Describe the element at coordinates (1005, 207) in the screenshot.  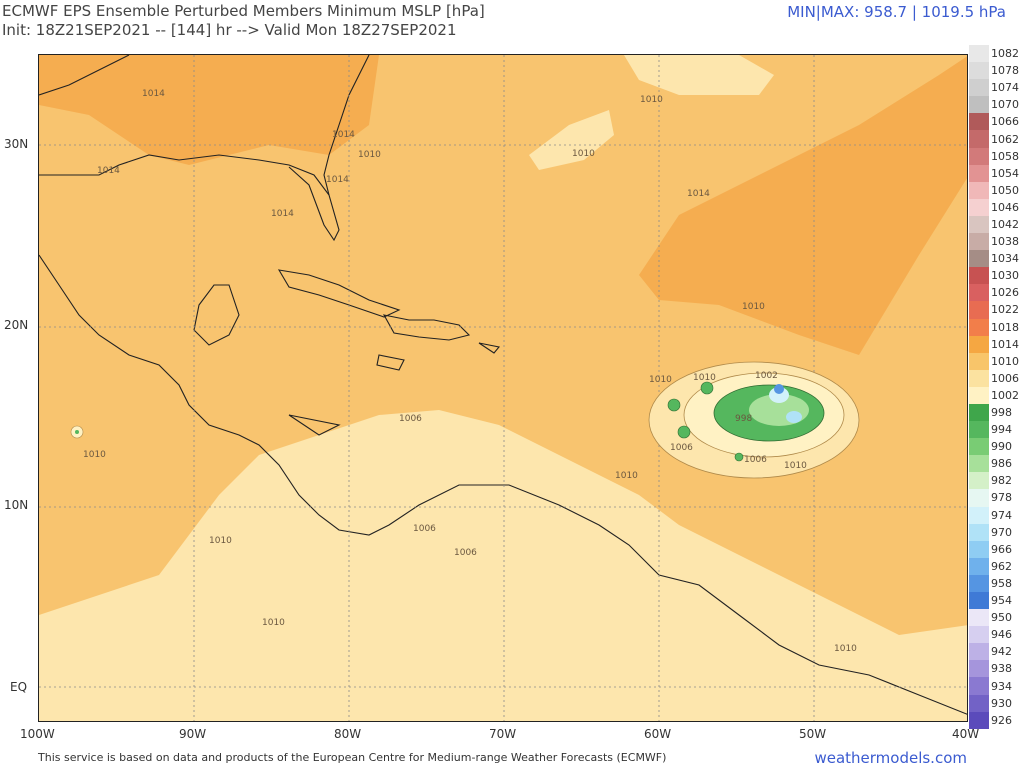
I see `colorbar-label: 1046` at that location.